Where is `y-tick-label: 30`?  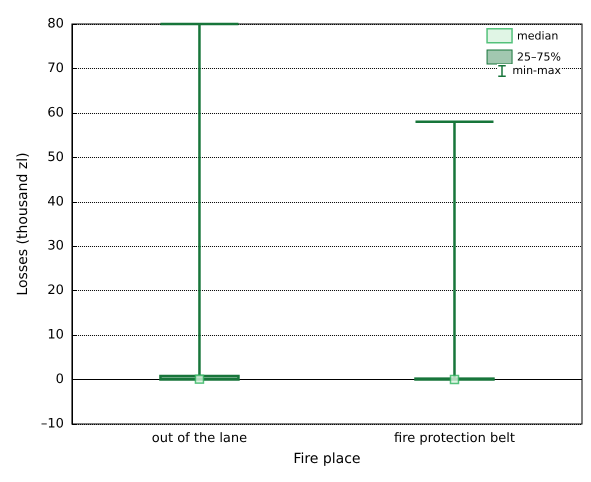
y-tick-label: 30 is located at coordinates (55, 246).